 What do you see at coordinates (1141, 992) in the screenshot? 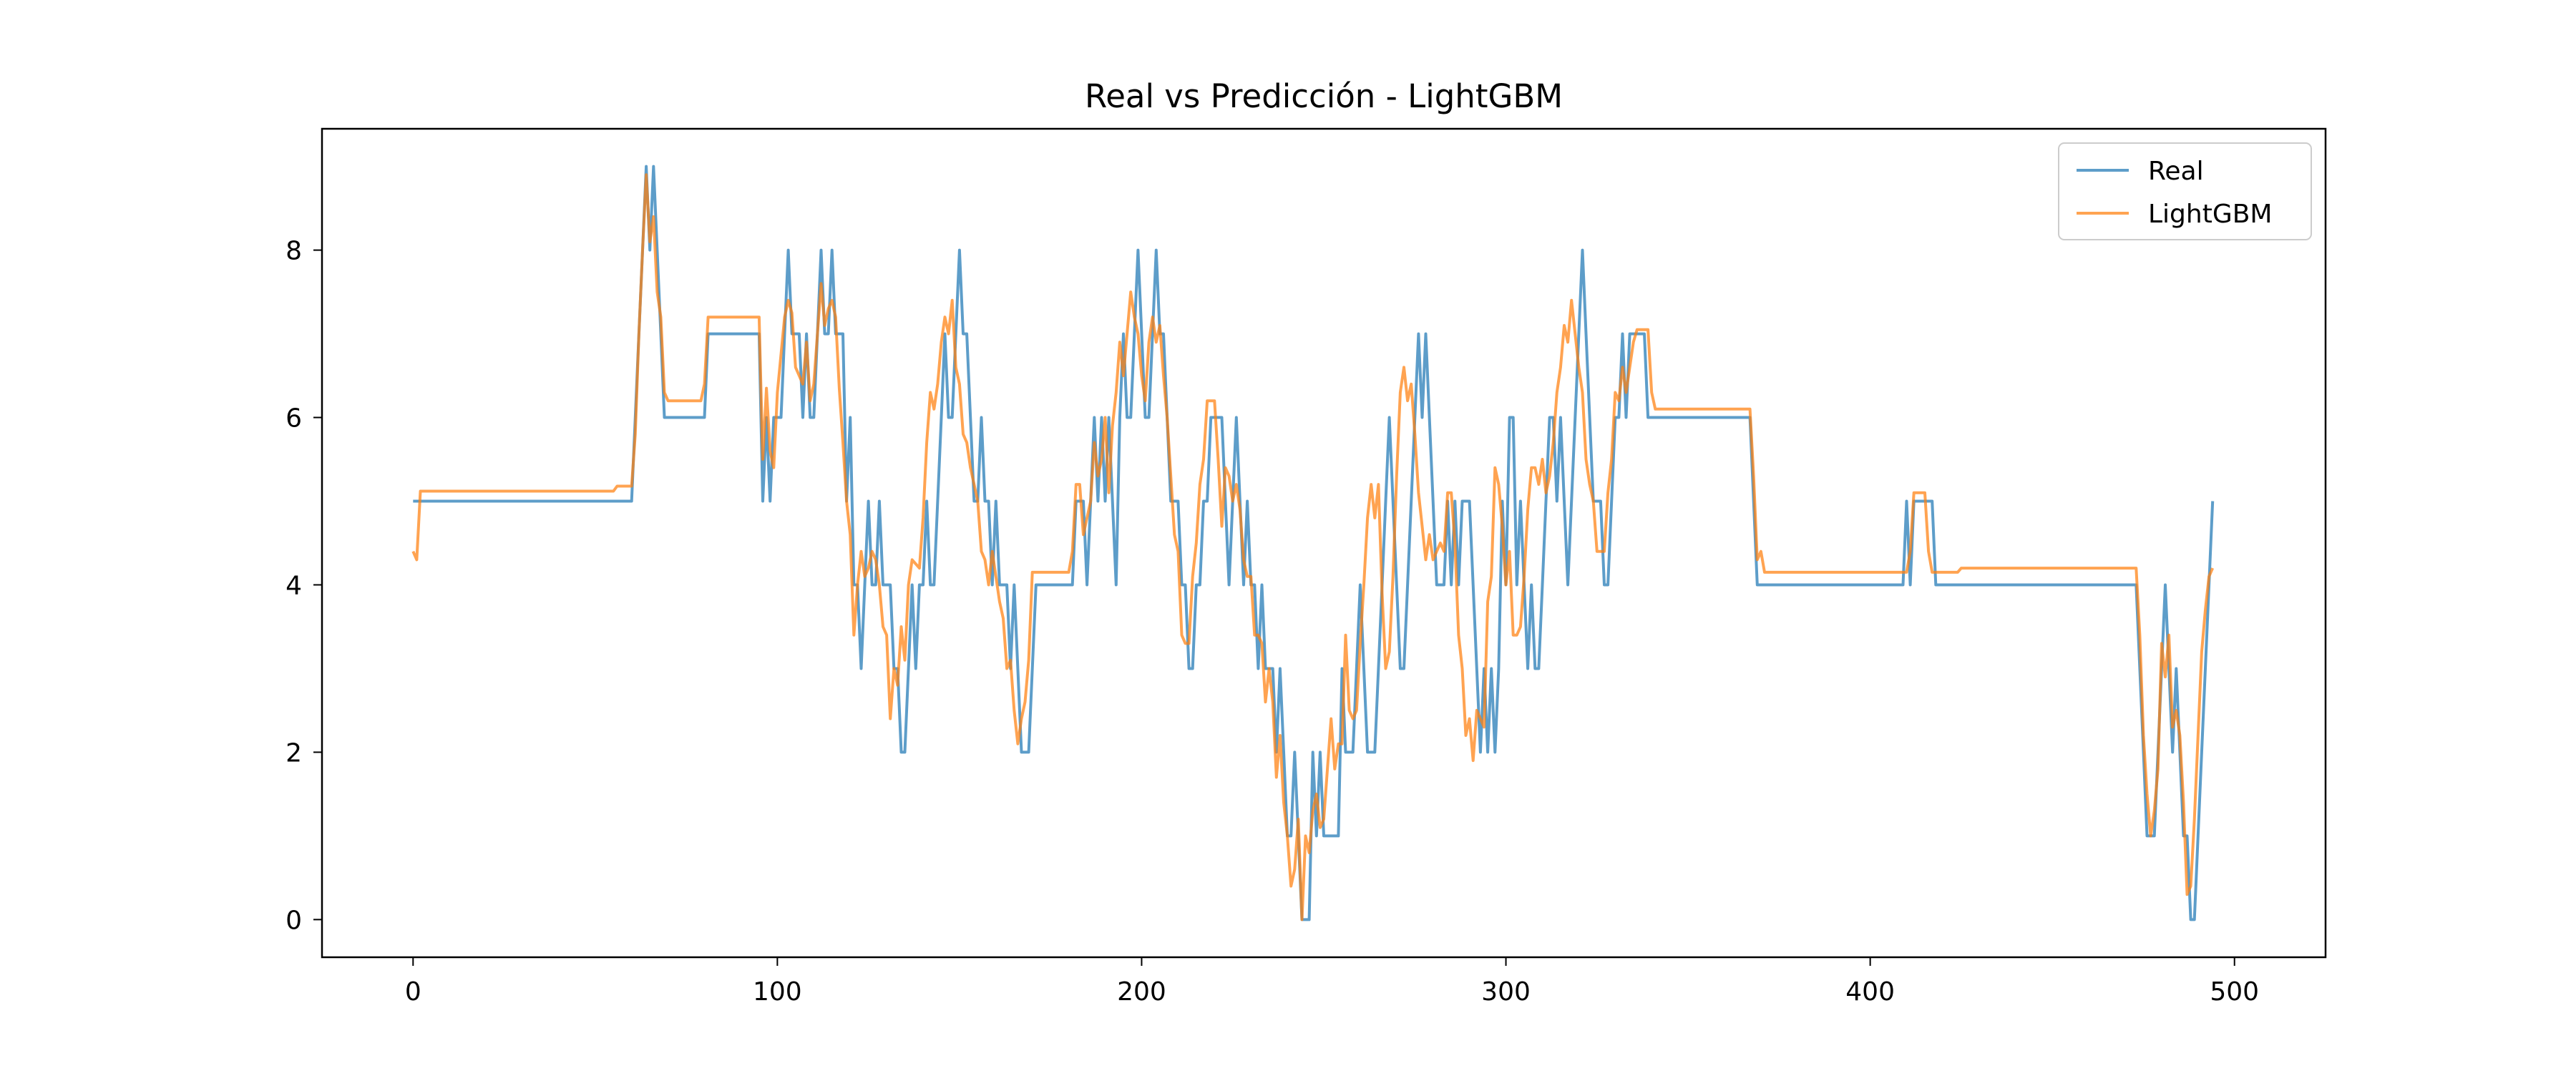
I see `x-tick-label: 200` at bounding box center [1141, 992].